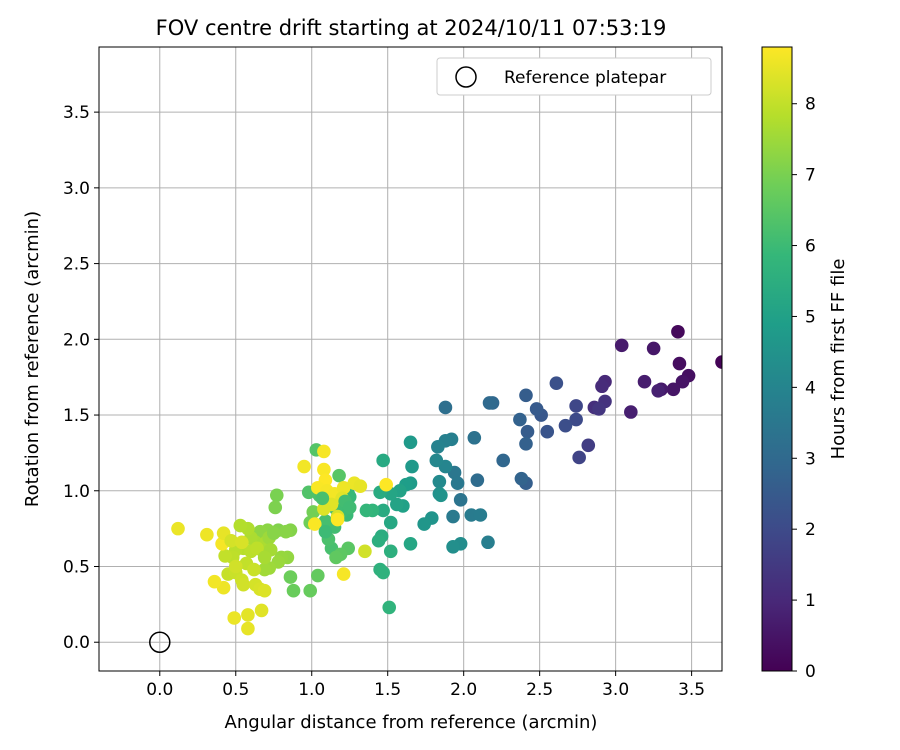  I want to click on legend-entry-reference: Reference platepar, so click(585, 78).